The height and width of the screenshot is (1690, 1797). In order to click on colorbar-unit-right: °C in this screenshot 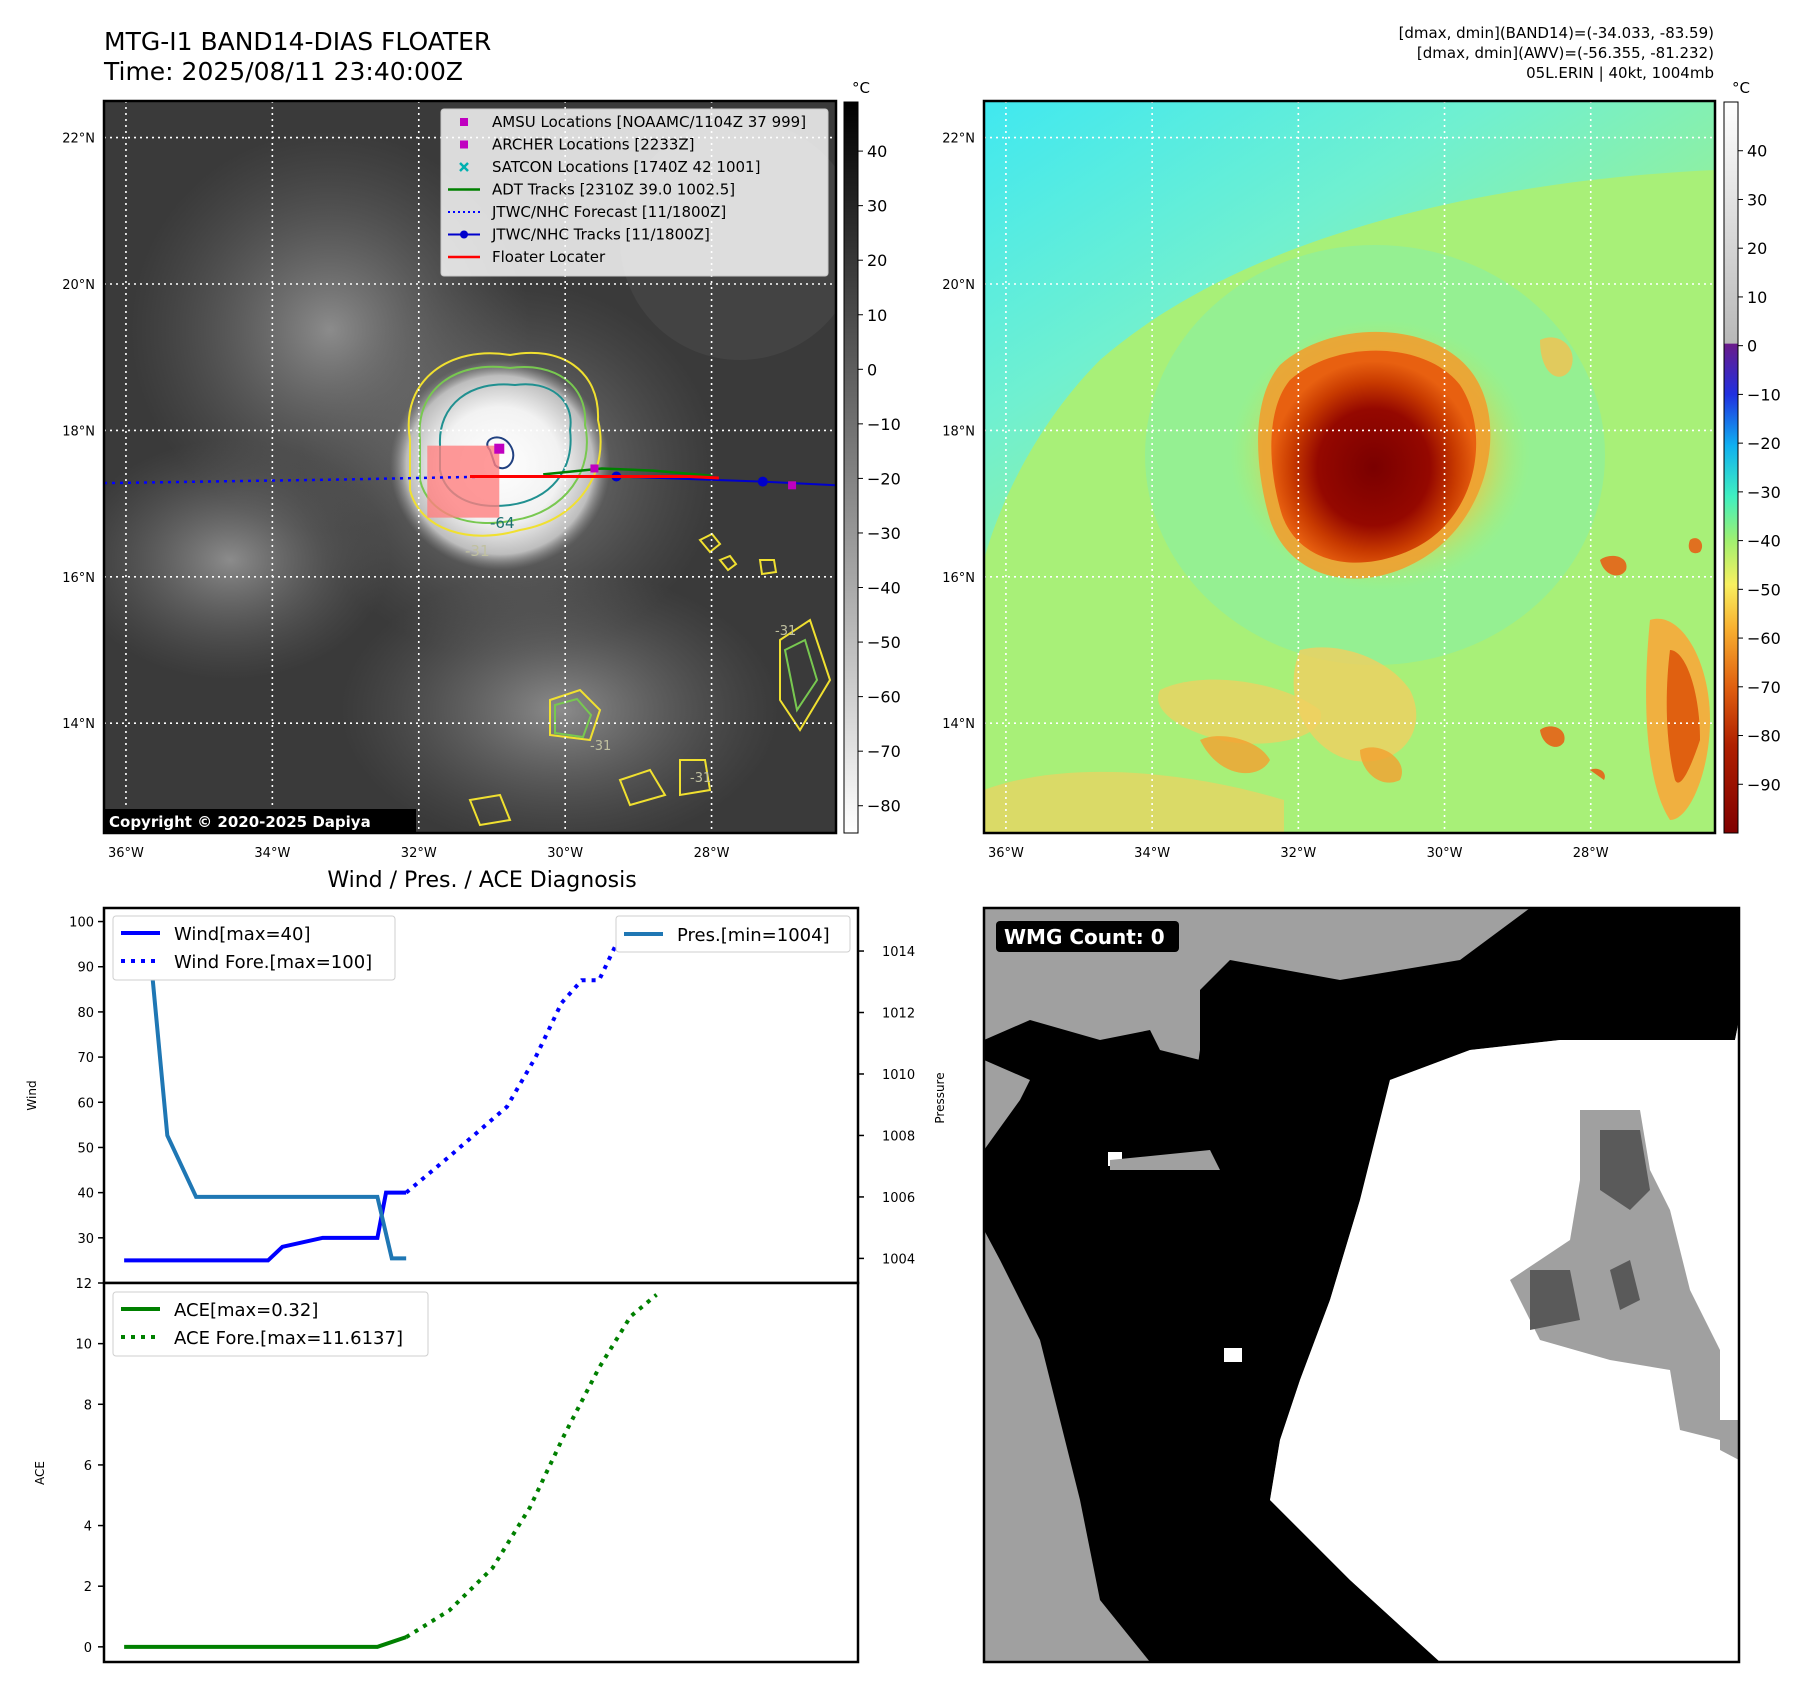, I will do `click(1741, 88)`.